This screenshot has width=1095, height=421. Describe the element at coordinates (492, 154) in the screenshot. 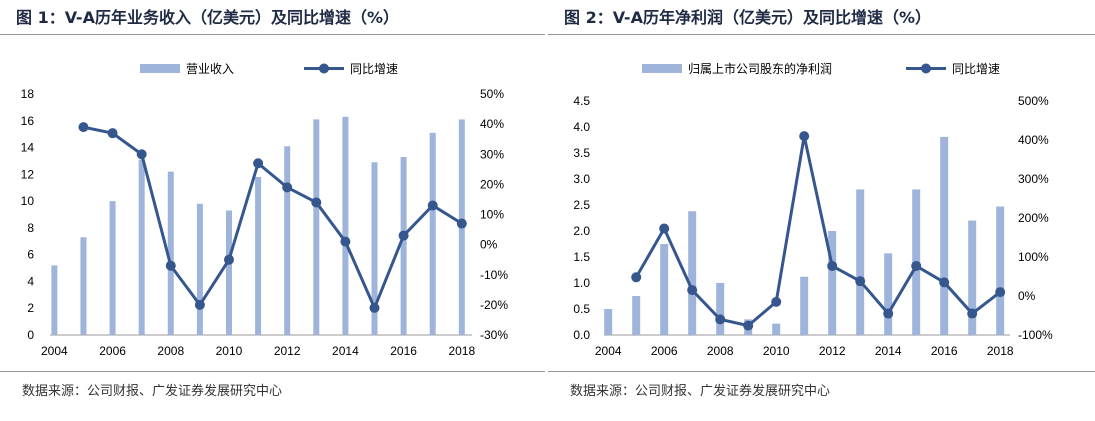

I see `right-axis-tick-label: 30%` at that location.